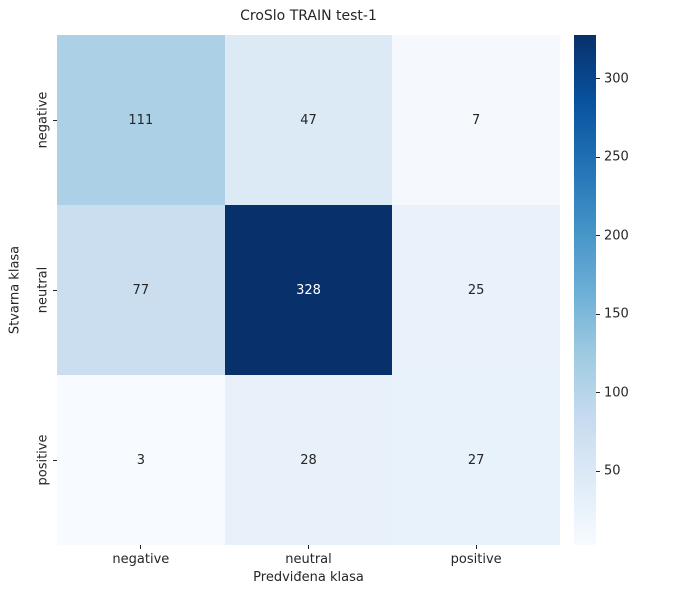  I want to click on y-tick-label-neutral: neutral, so click(43, 290).